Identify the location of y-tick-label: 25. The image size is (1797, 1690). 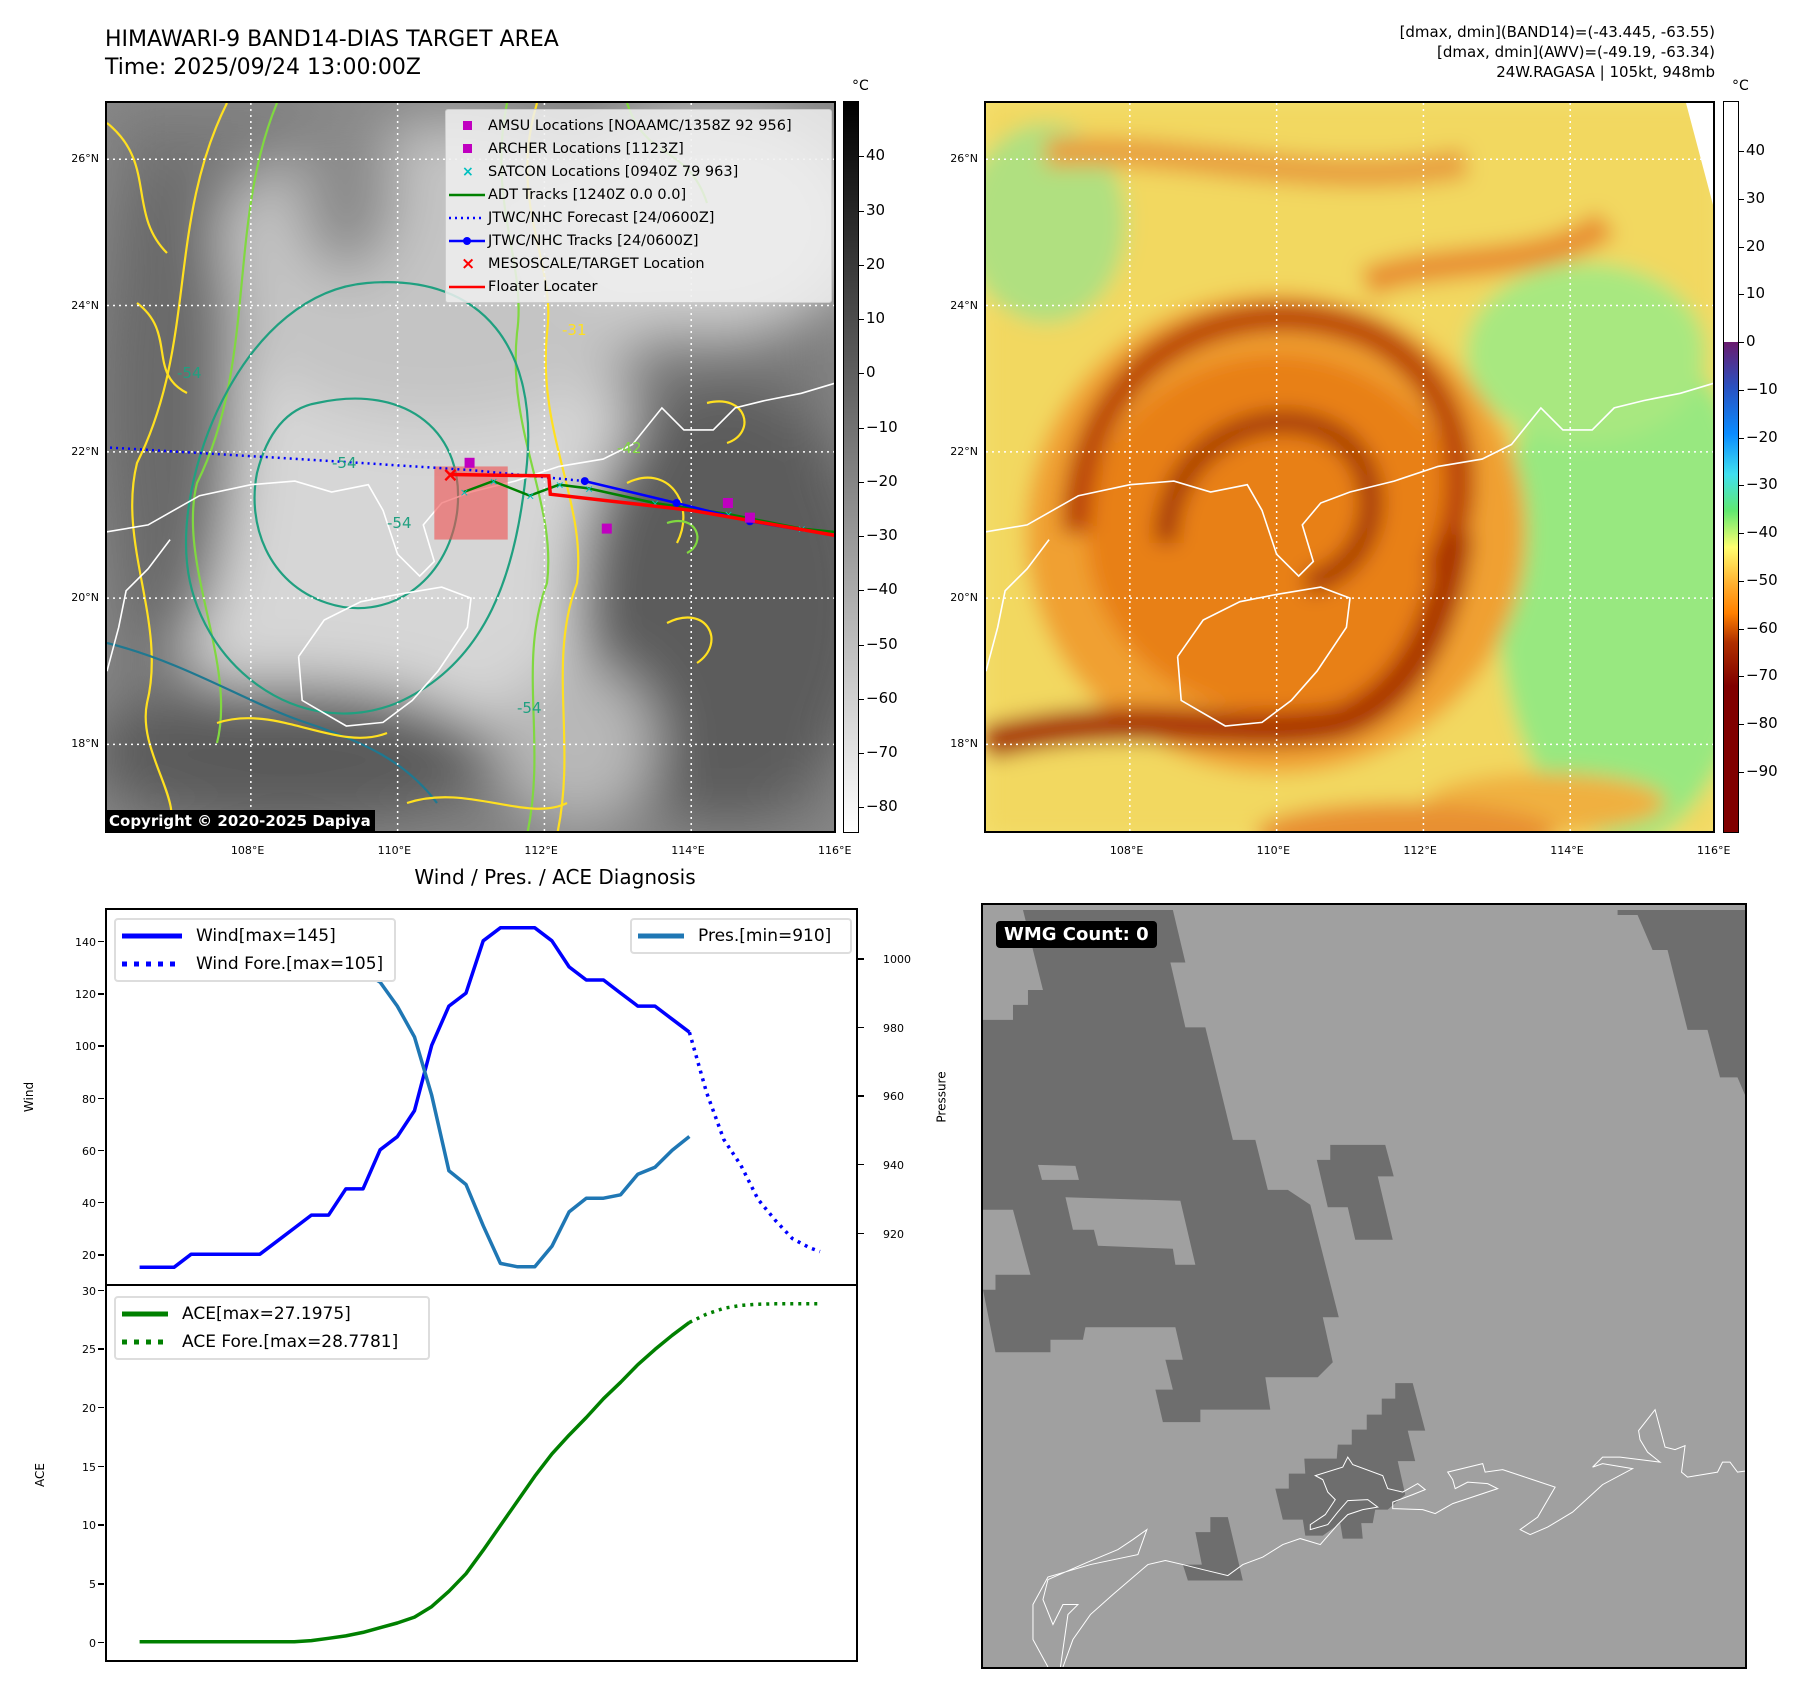
(89, 1350).